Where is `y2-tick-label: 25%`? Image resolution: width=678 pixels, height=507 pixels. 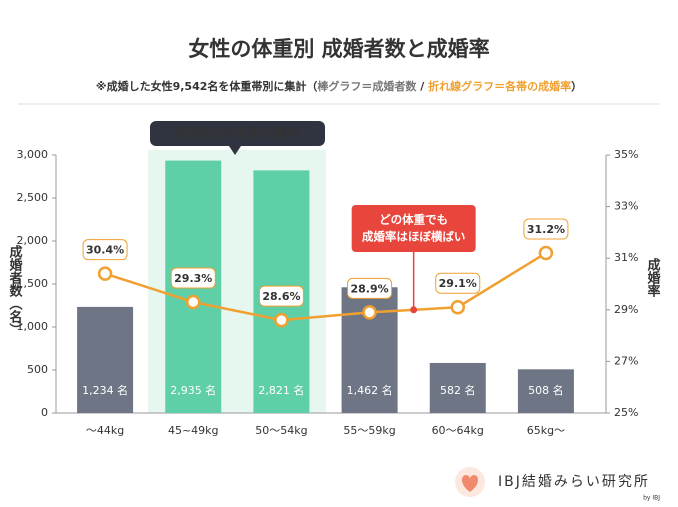
y2-tick-label: 25% is located at coordinates (626, 412).